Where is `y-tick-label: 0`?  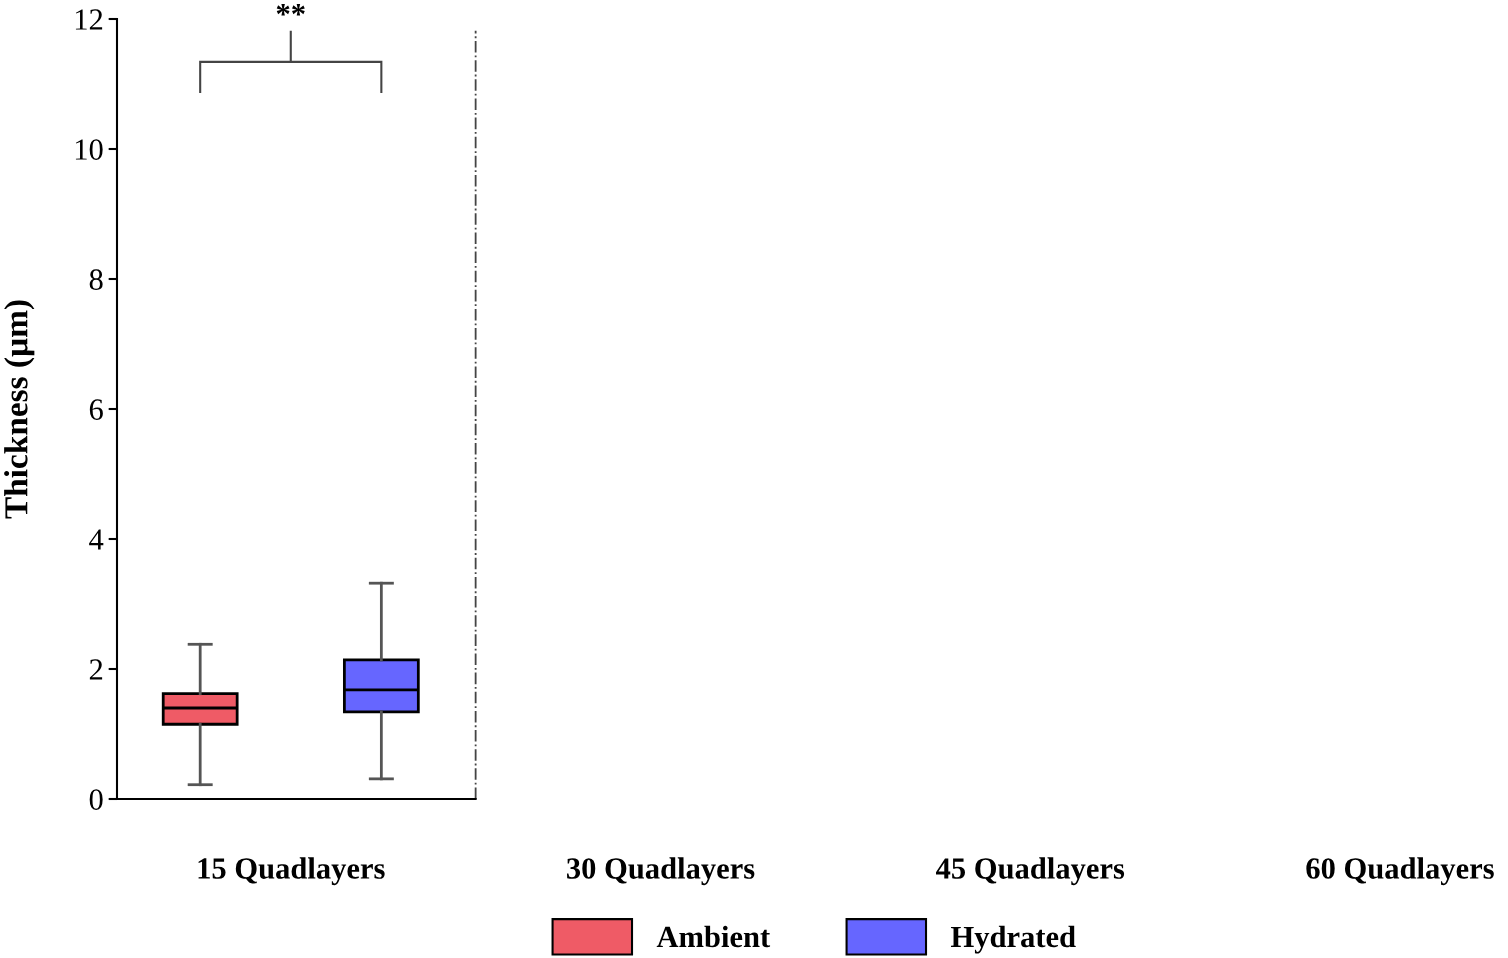 y-tick-label: 0 is located at coordinates (96, 799).